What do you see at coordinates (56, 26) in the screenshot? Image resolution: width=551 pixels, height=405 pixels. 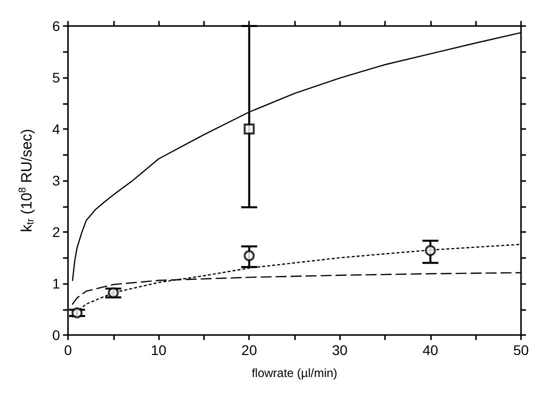 I see `y-tick-label: 6` at bounding box center [56, 26].